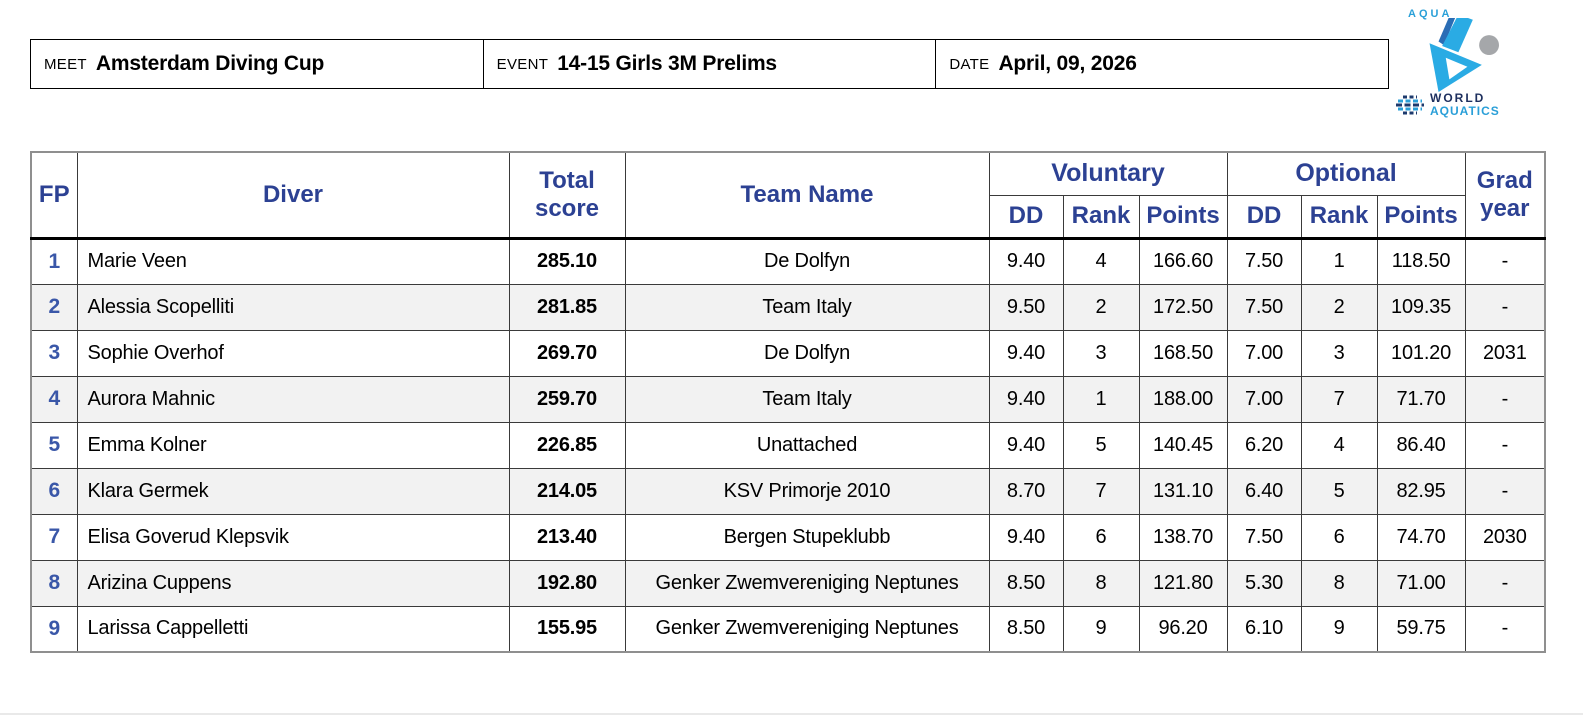 The width and height of the screenshot is (1583, 715). Describe the element at coordinates (1339, 261) in the screenshot. I see `optional-rank-cell: 1` at that location.